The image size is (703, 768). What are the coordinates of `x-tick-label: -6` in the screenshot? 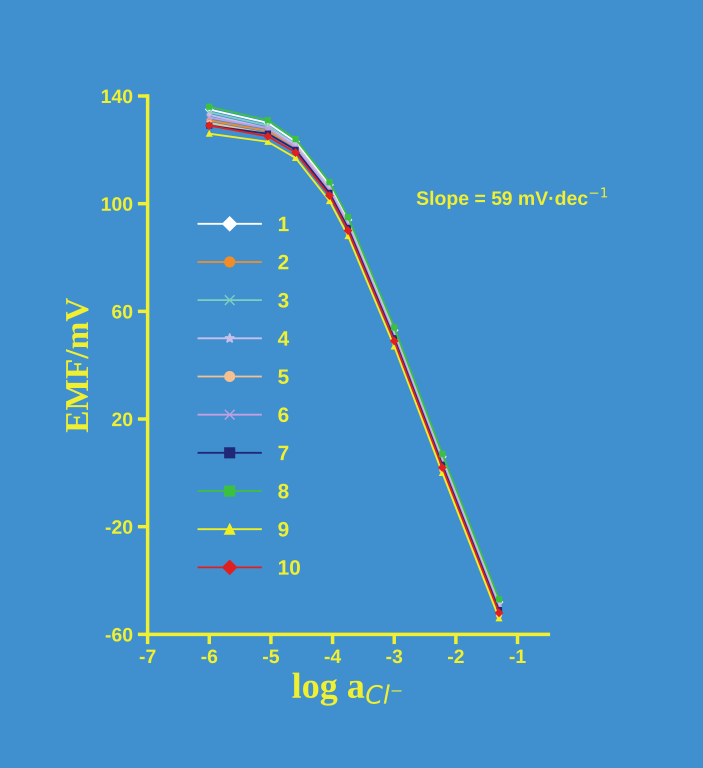 It's located at (209, 656).